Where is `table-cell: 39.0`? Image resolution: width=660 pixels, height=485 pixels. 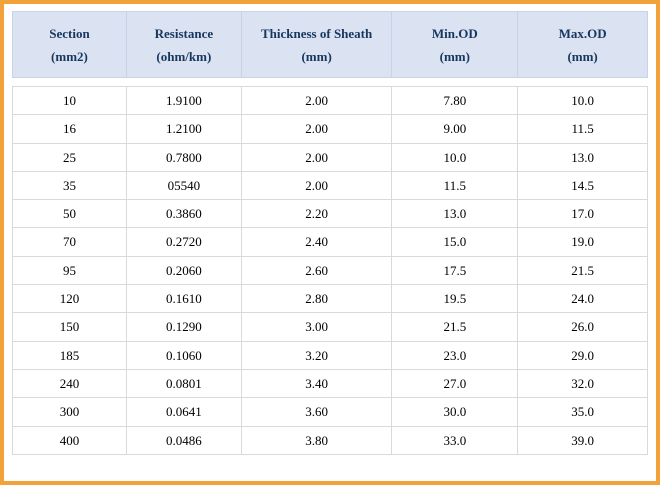
table-cell: 39.0 is located at coordinates (582, 440).